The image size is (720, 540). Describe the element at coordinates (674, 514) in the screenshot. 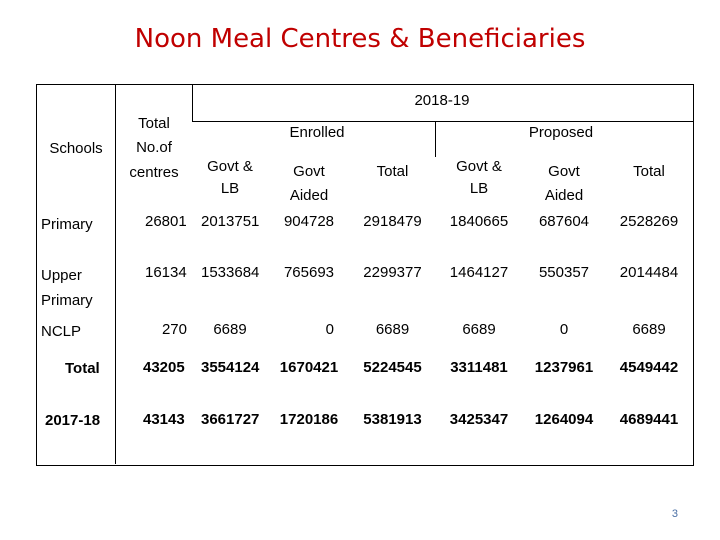

I see `page-number: 3` at that location.